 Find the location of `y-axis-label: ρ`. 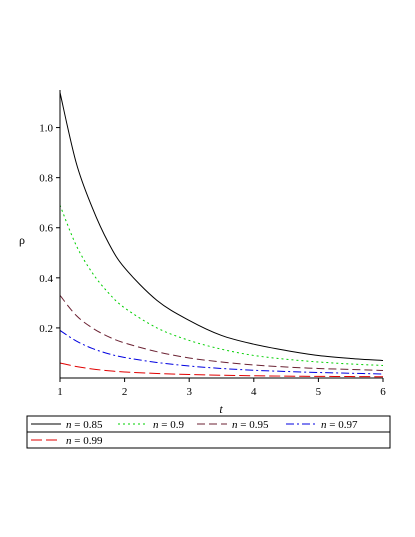

y-axis-label: ρ is located at coordinates (22, 240).